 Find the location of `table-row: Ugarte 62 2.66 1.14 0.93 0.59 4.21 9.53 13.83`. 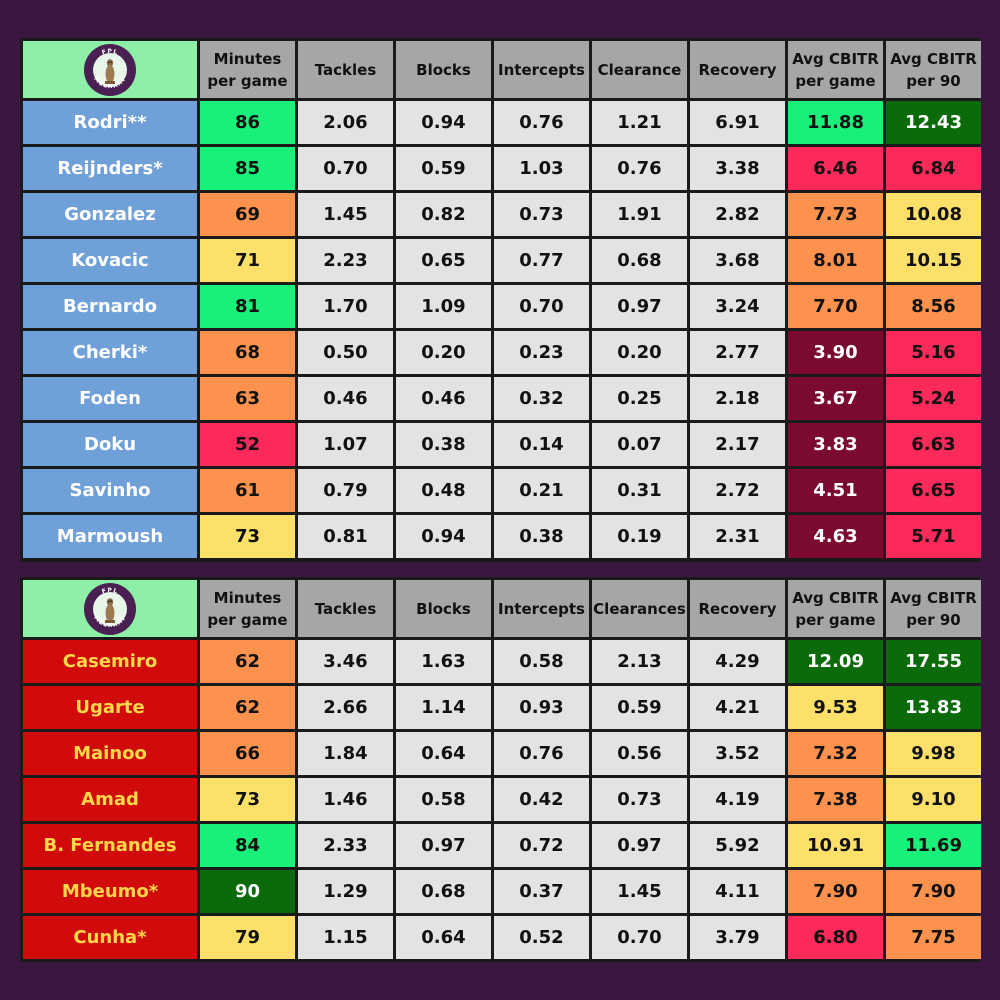

table-row: Ugarte 62 2.66 1.14 0.93 0.59 4.21 9.53 13.83 is located at coordinates (502, 707).